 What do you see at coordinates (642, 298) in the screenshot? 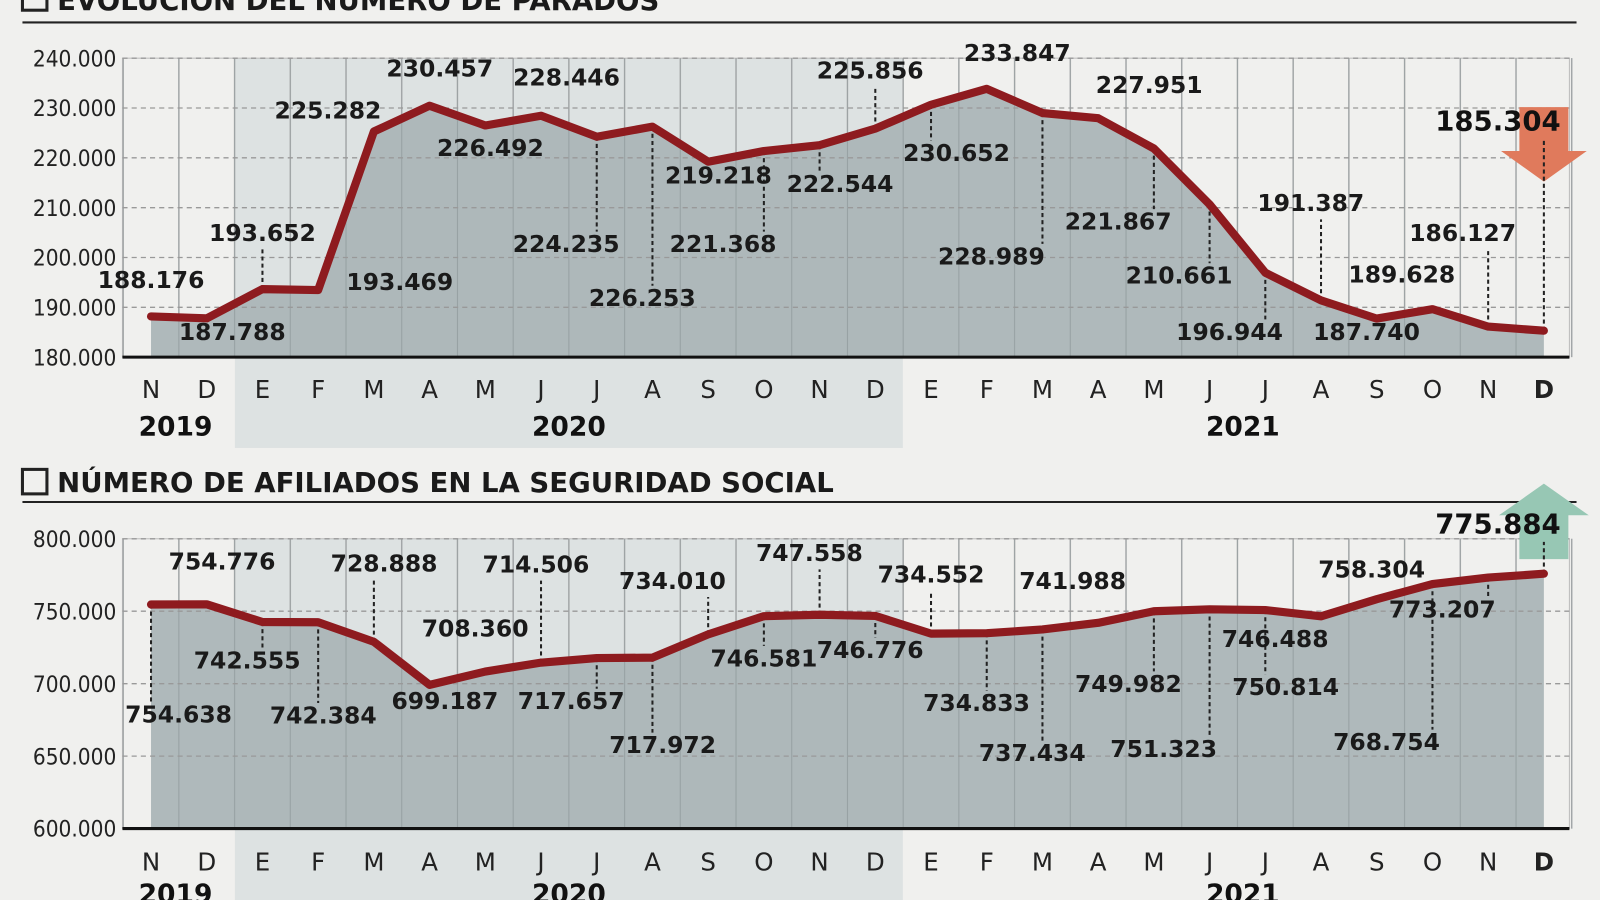
I see `data-label: 226.253` at bounding box center [642, 298].